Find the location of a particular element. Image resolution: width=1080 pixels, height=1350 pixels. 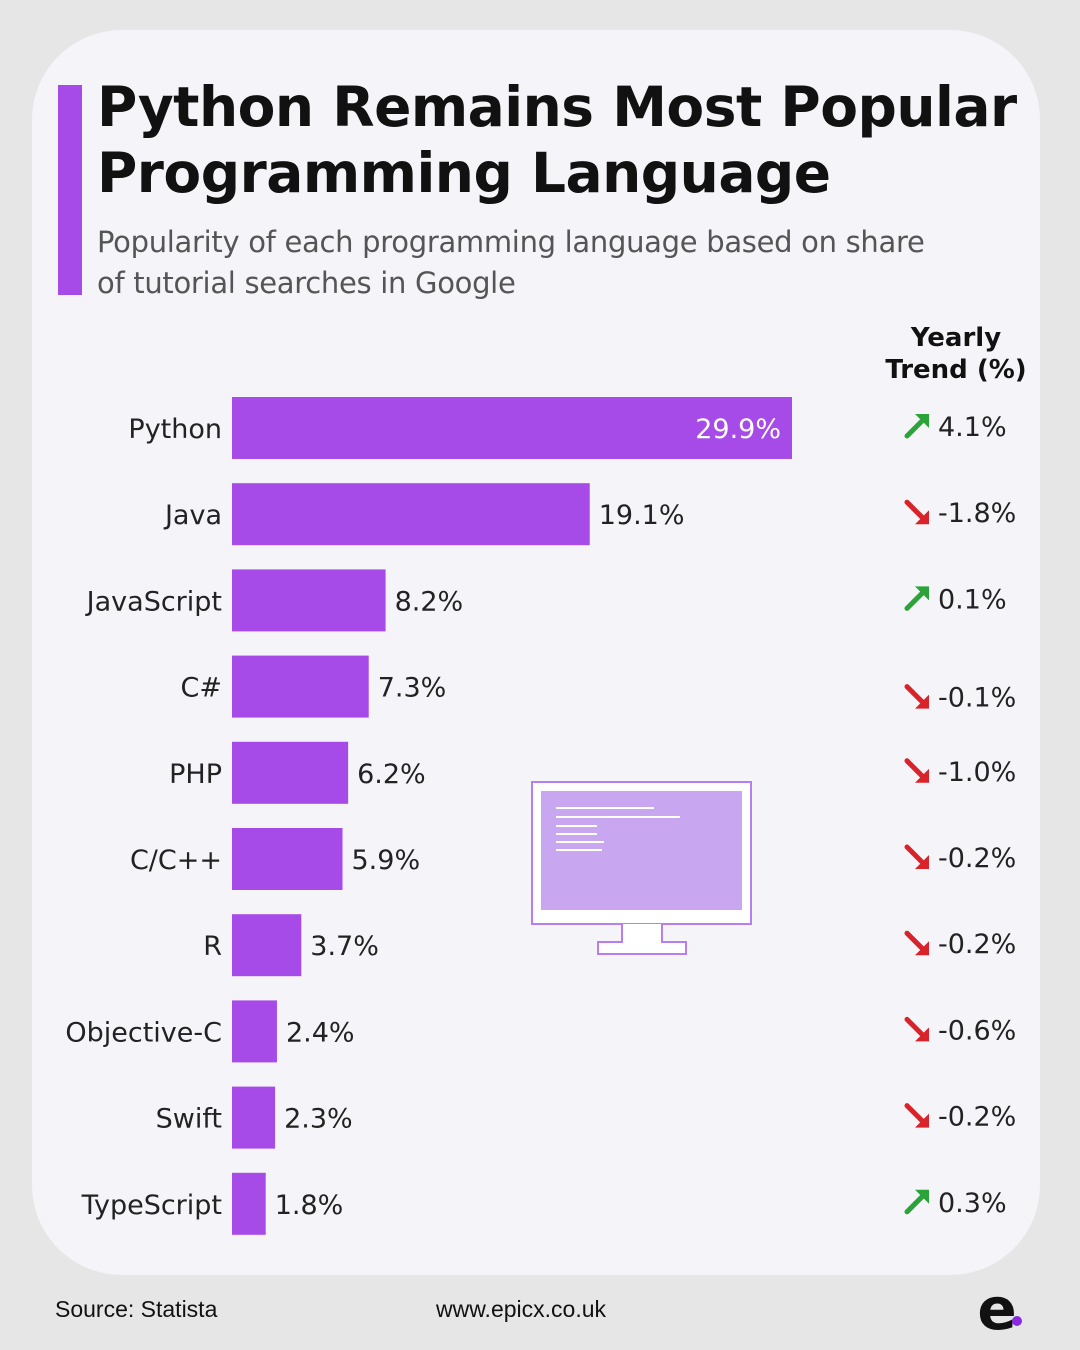

category-label: TypeScript is located at coordinates (151, 1205).